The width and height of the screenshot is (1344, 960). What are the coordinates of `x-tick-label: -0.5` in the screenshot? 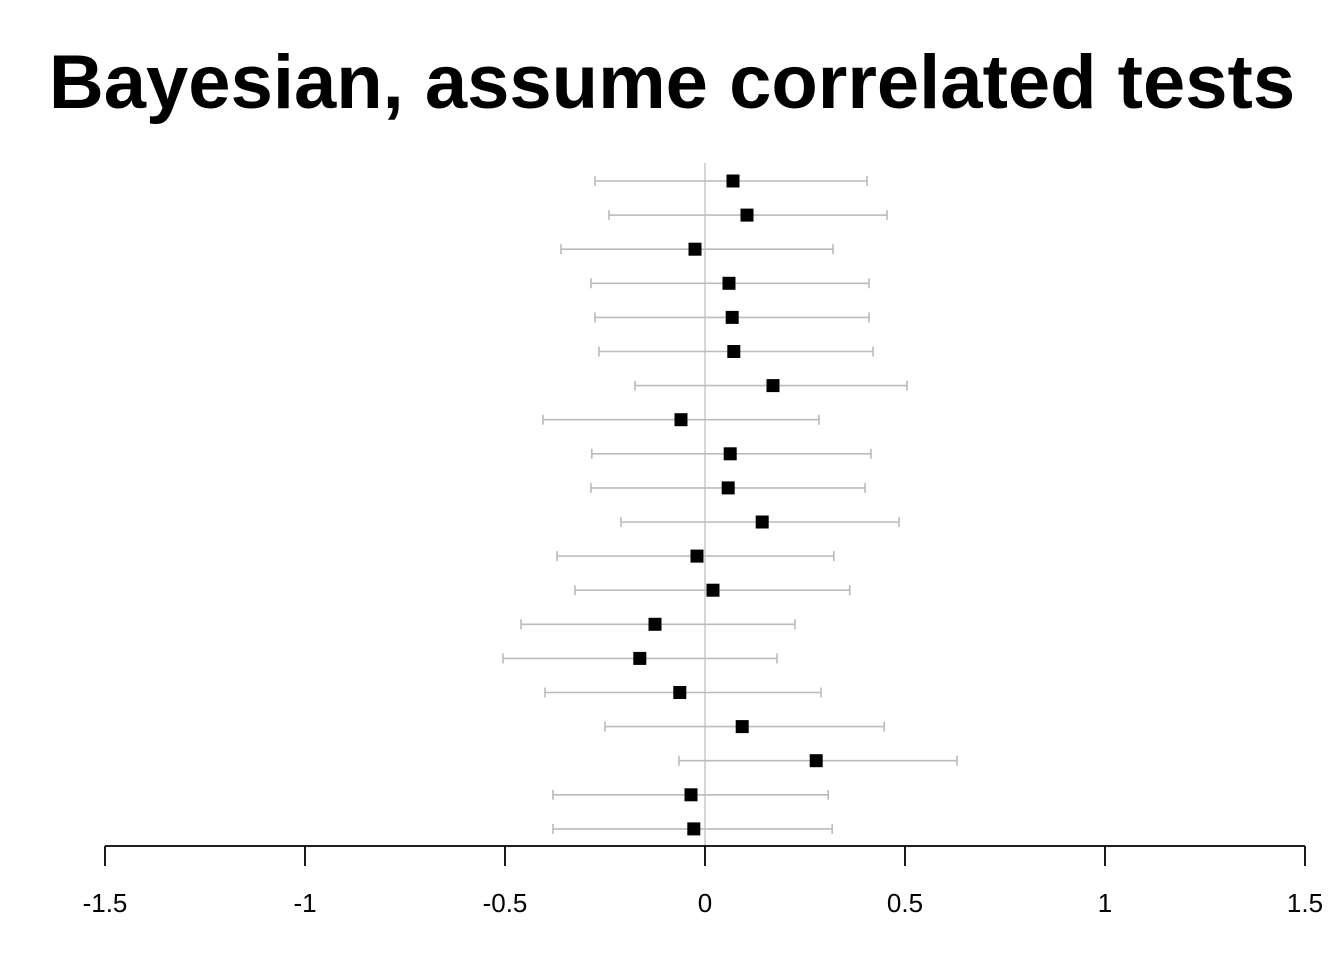 It's located at (505, 903).